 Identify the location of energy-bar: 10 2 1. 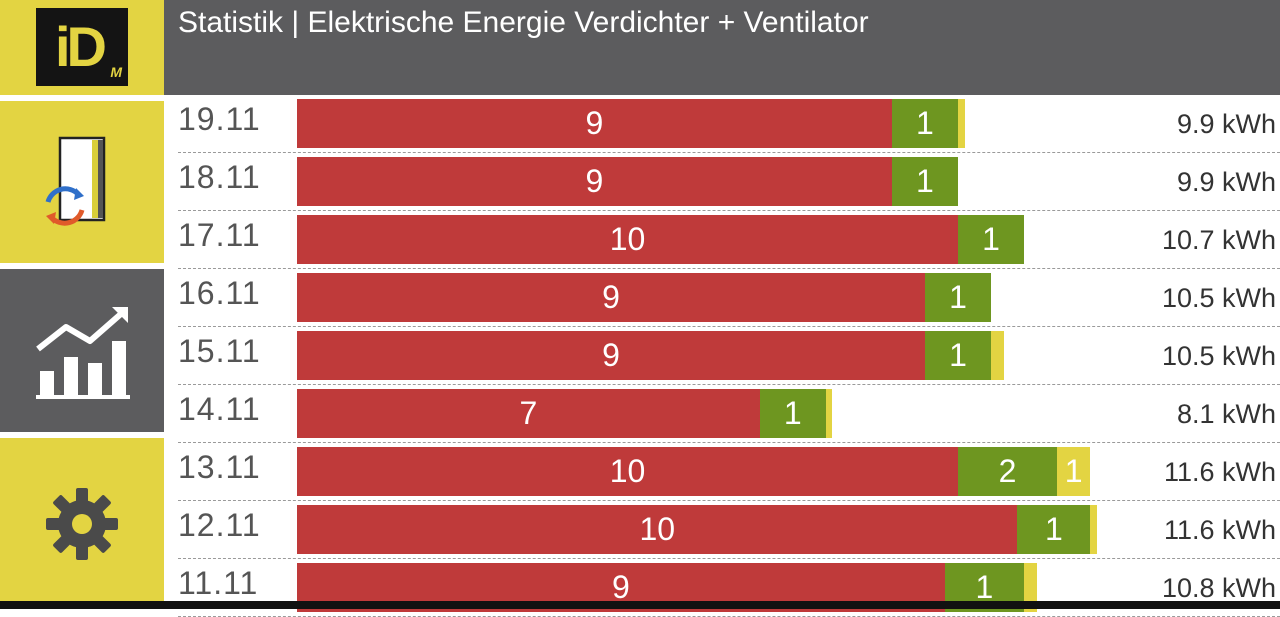
(694, 471).